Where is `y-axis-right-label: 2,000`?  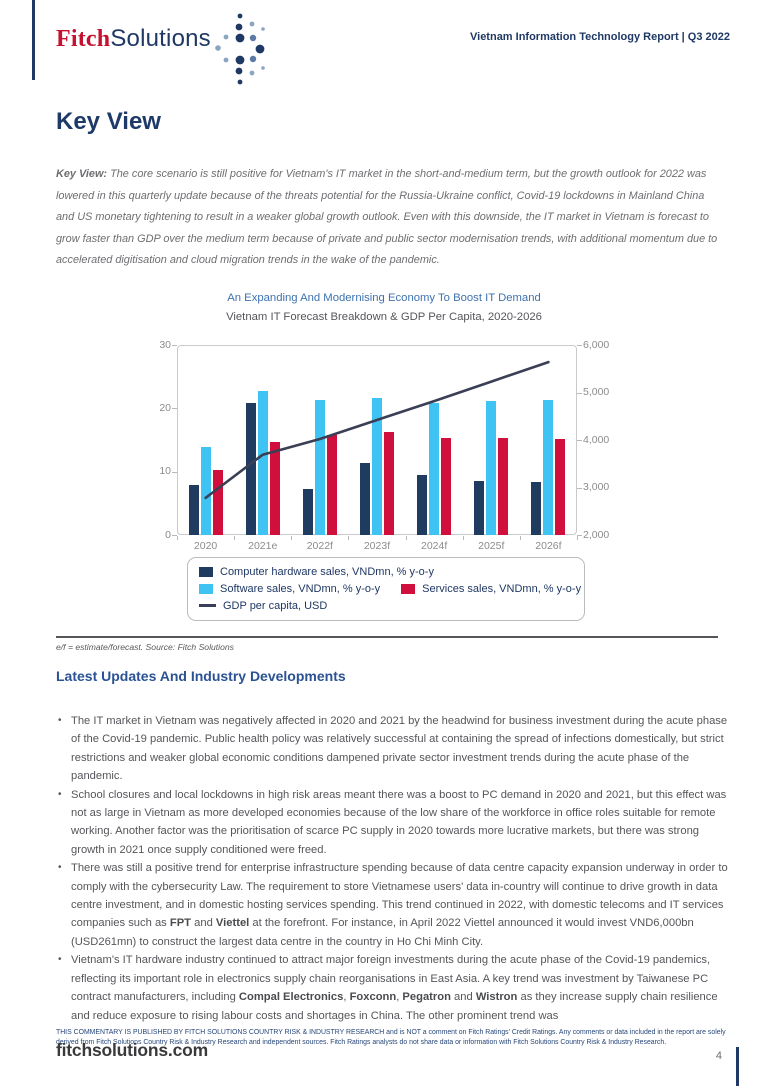
y-axis-right-label: 2,000 is located at coordinates (596, 534).